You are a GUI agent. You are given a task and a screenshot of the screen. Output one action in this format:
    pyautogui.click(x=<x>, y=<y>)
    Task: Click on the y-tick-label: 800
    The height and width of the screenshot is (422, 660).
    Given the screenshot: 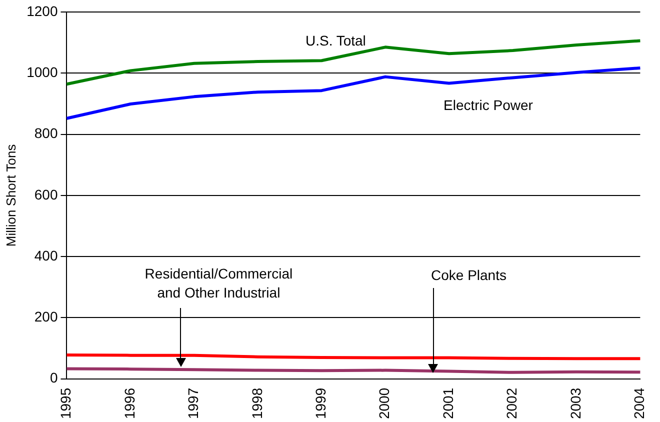 What is the action you would take?
    pyautogui.click(x=46, y=133)
    